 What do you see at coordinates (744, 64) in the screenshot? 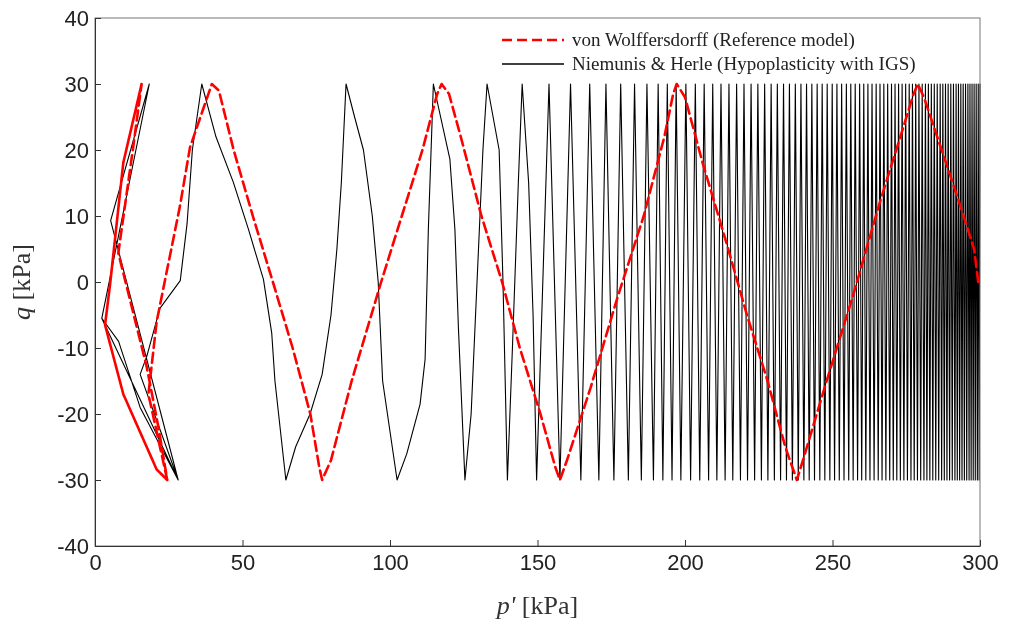
I see `legend-label: Niemunis & Herle (Hypoplasticity with IGS)` at bounding box center [744, 64].